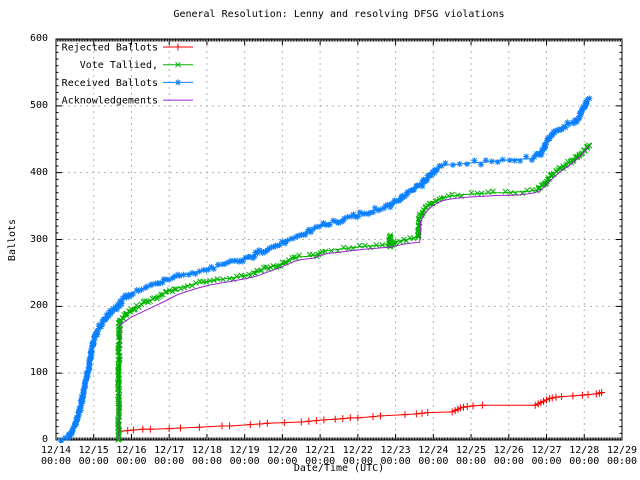  Describe the element at coordinates (44, 439) in the screenshot. I see `y-tick-label-0: 0` at that location.